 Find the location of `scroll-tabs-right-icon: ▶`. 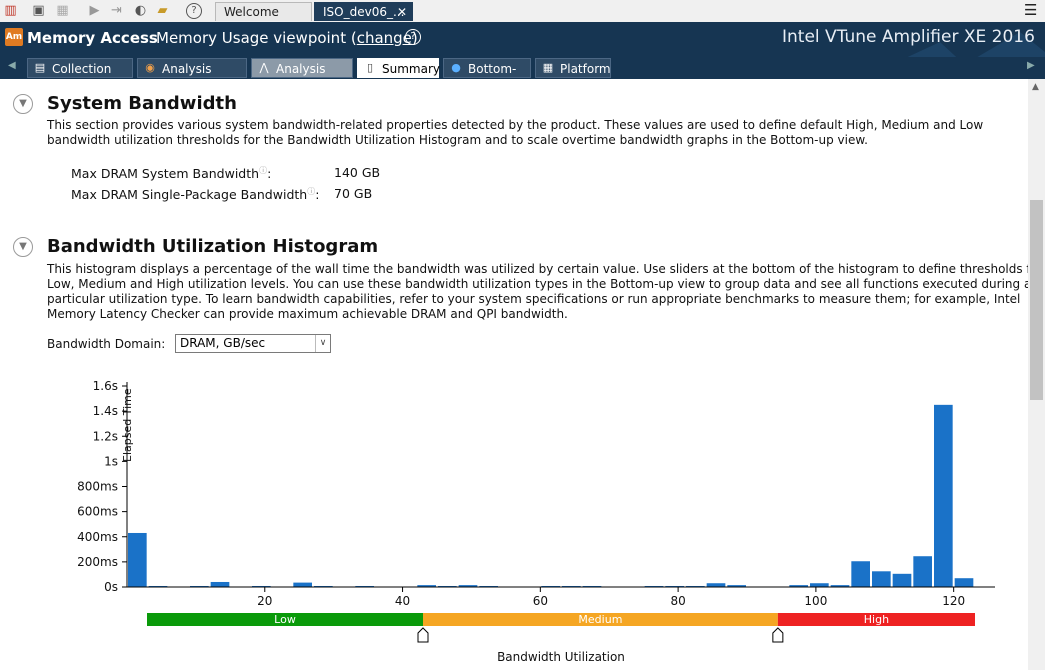

scroll-tabs-right-icon: ▶ is located at coordinates (1031, 65).